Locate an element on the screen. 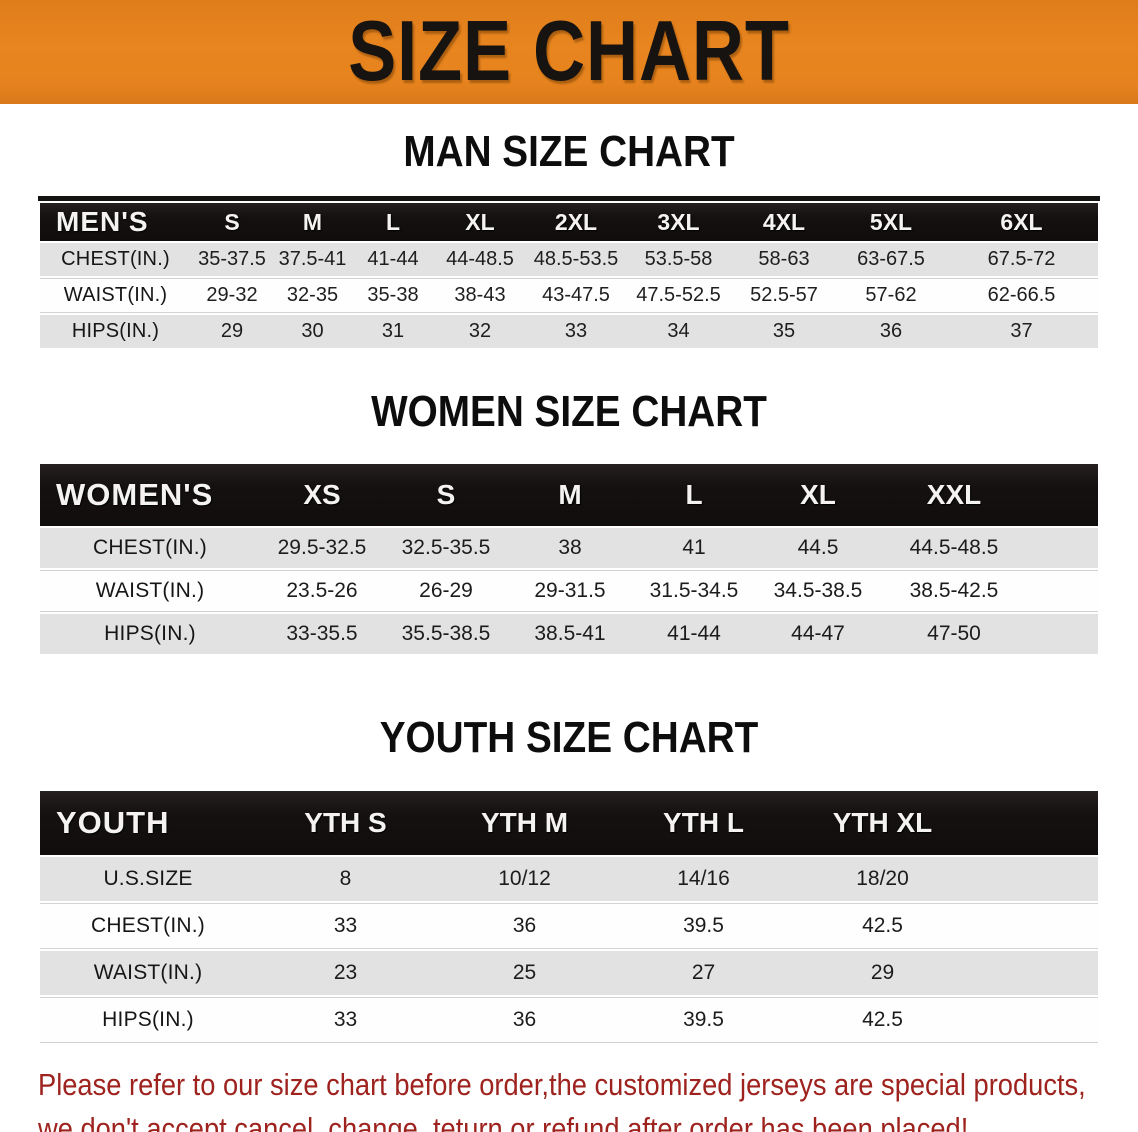 The width and height of the screenshot is (1138, 1132). size-cell: 29-32 is located at coordinates (232, 295).